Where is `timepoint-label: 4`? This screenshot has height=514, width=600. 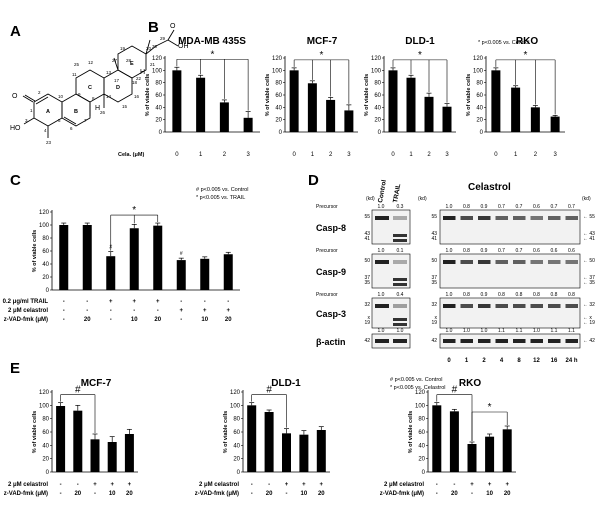
timepoint-label: 4 is located at coordinates (502, 361).